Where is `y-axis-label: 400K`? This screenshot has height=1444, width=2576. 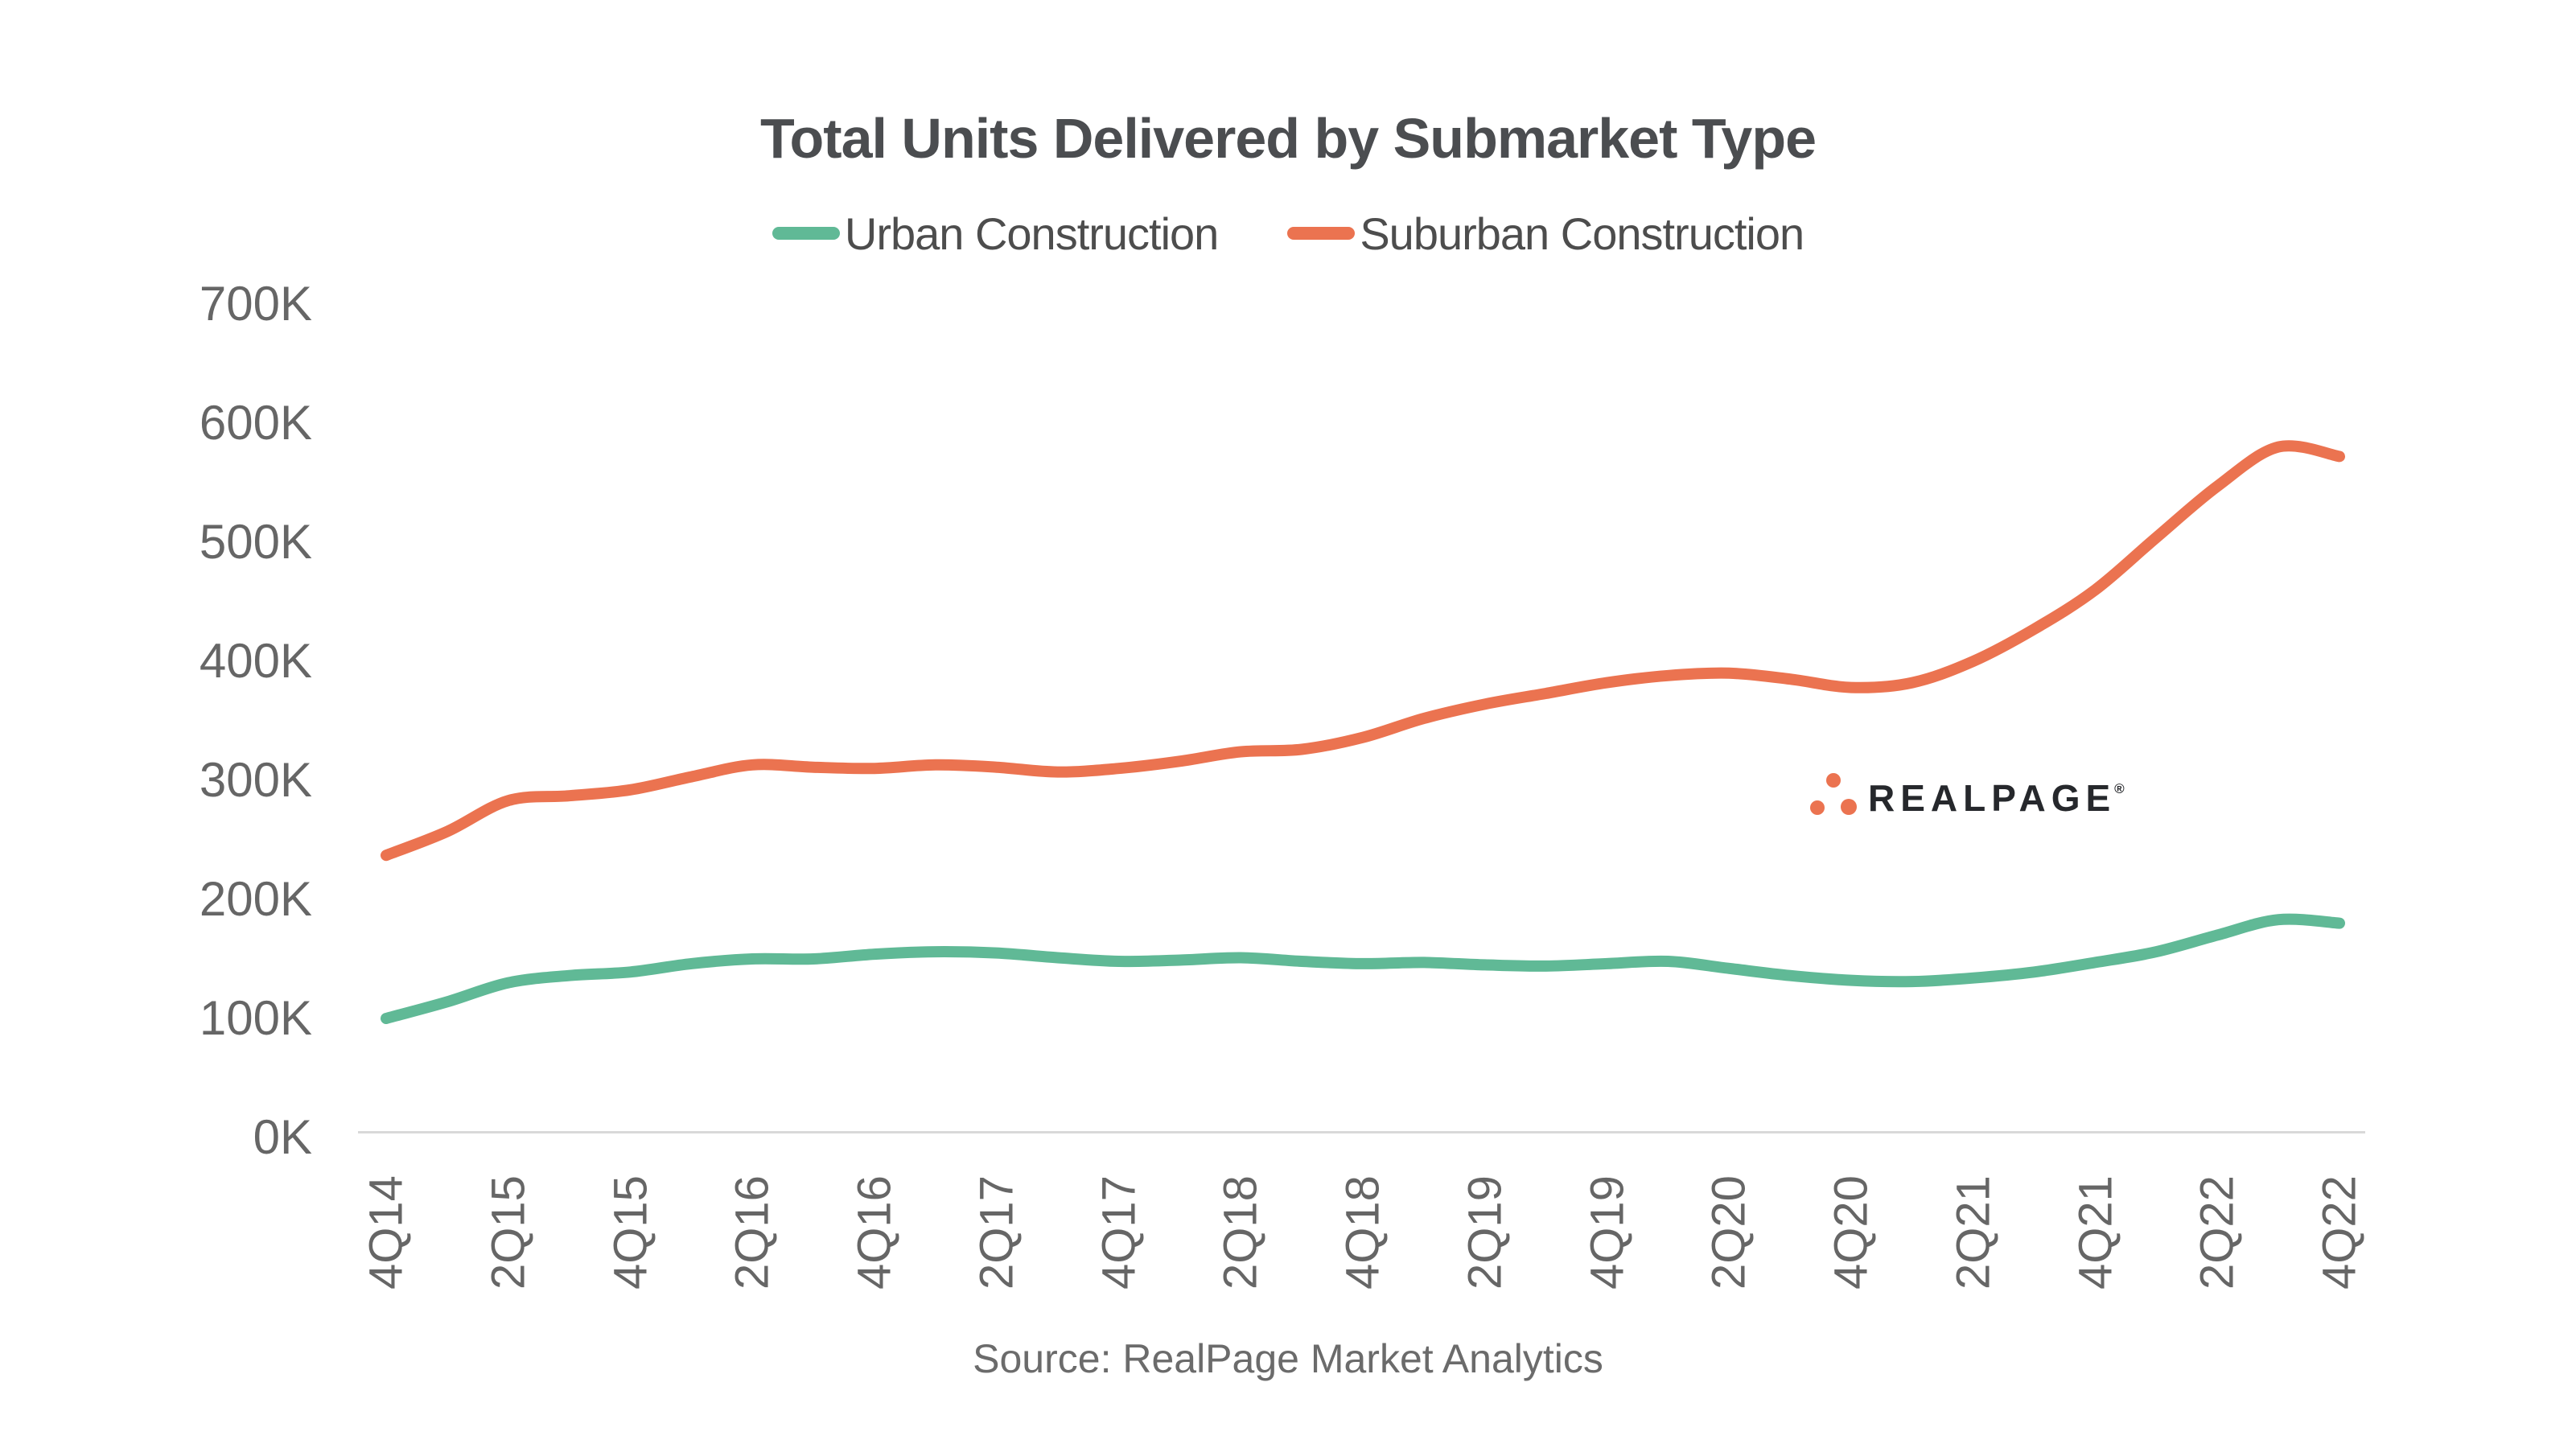 y-axis-label: 400K is located at coordinates (255, 661).